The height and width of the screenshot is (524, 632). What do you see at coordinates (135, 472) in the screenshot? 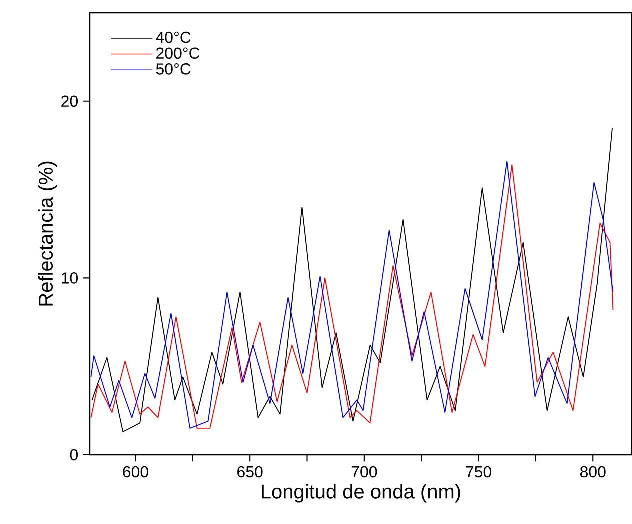
I see `x-tick-label: 600` at bounding box center [135, 472].